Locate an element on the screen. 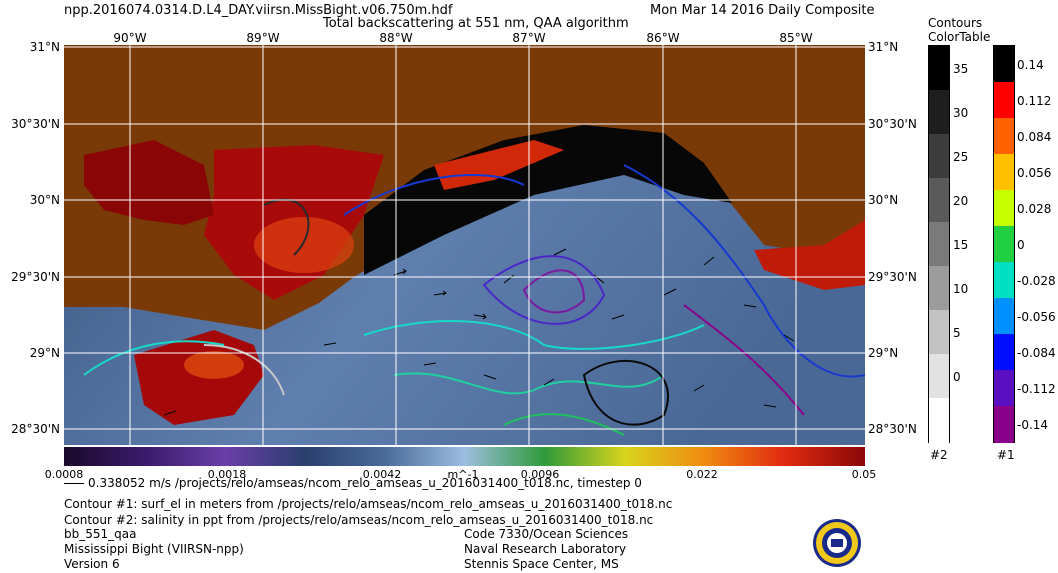  surface-elevation-colorbar is located at coordinates (1004, 244).